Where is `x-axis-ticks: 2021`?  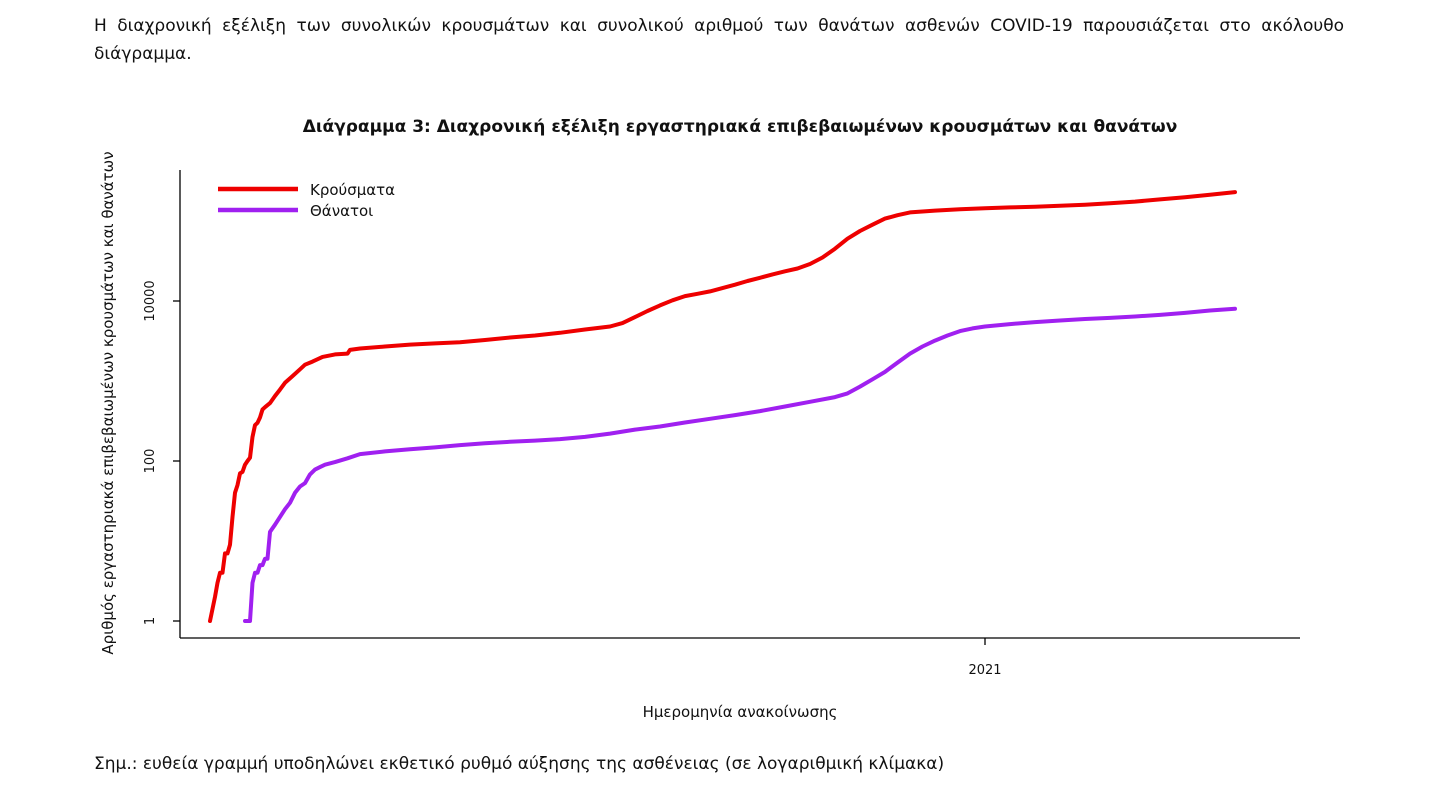 x-axis-ticks: 2021 is located at coordinates (985, 658).